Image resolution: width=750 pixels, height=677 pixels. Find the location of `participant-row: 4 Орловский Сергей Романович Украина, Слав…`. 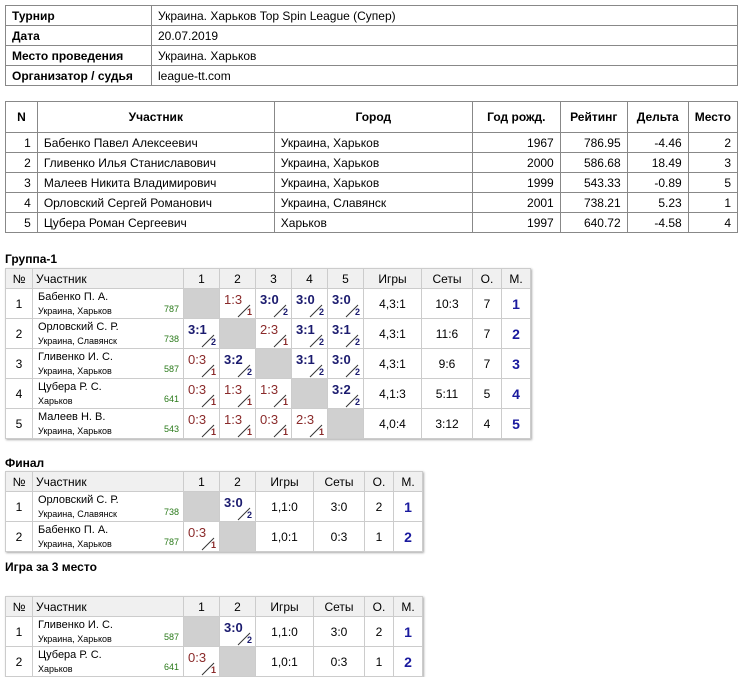

participant-row: 4 Орловский Сергей Романович Украина, Слав… is located at coordinates (372, 202).